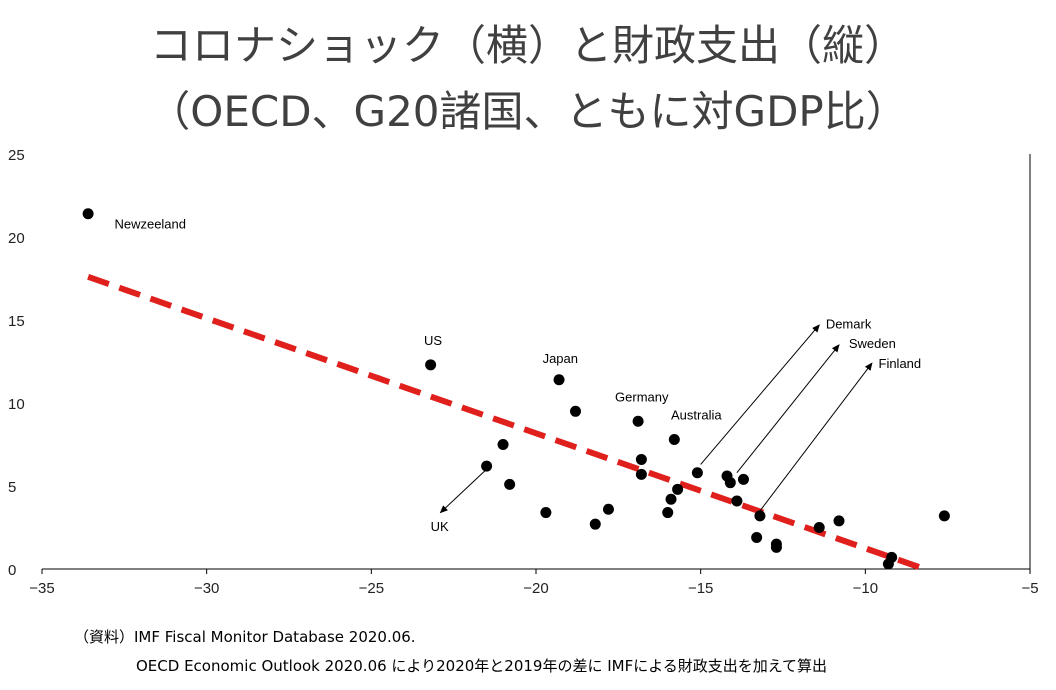 The image size is (1056, 690). I want to click on y-tick-label: 10, so click(16, 404).